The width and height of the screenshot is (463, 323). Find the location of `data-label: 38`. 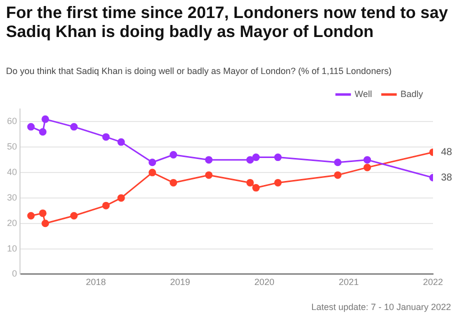

data-label: 38 is located at coordinates (447, 178).